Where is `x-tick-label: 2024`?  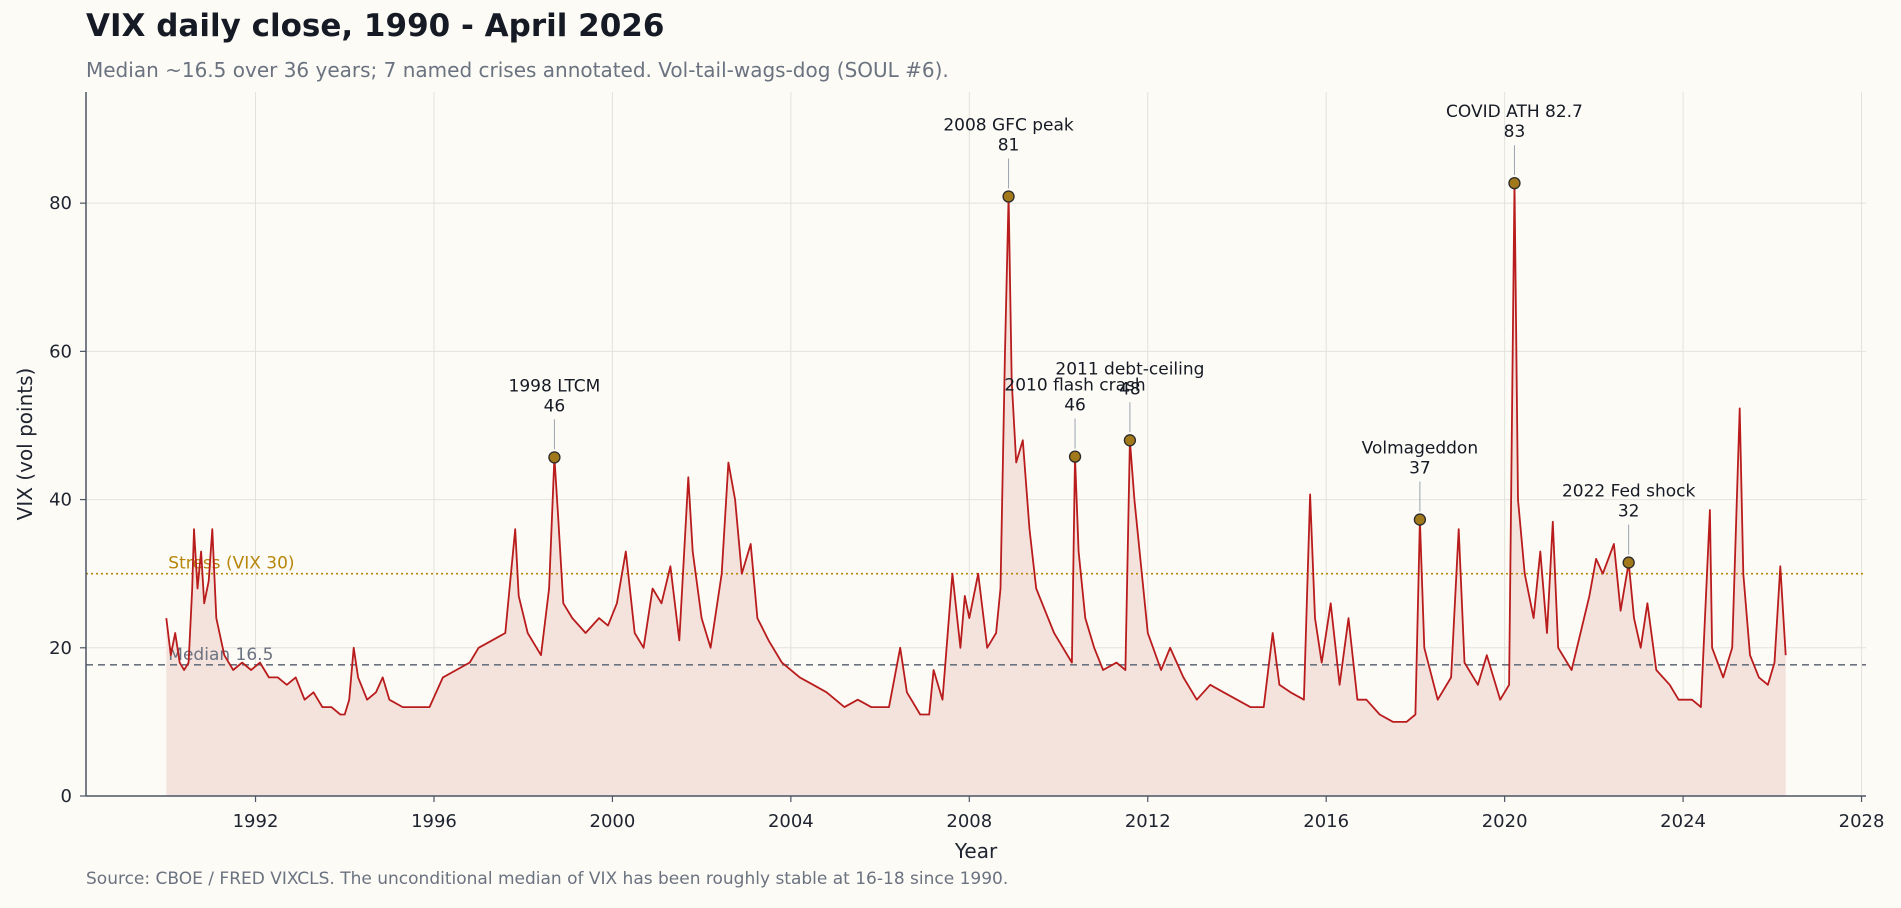 x-tick-label: 2024 is located at coordinates (1683, 821).